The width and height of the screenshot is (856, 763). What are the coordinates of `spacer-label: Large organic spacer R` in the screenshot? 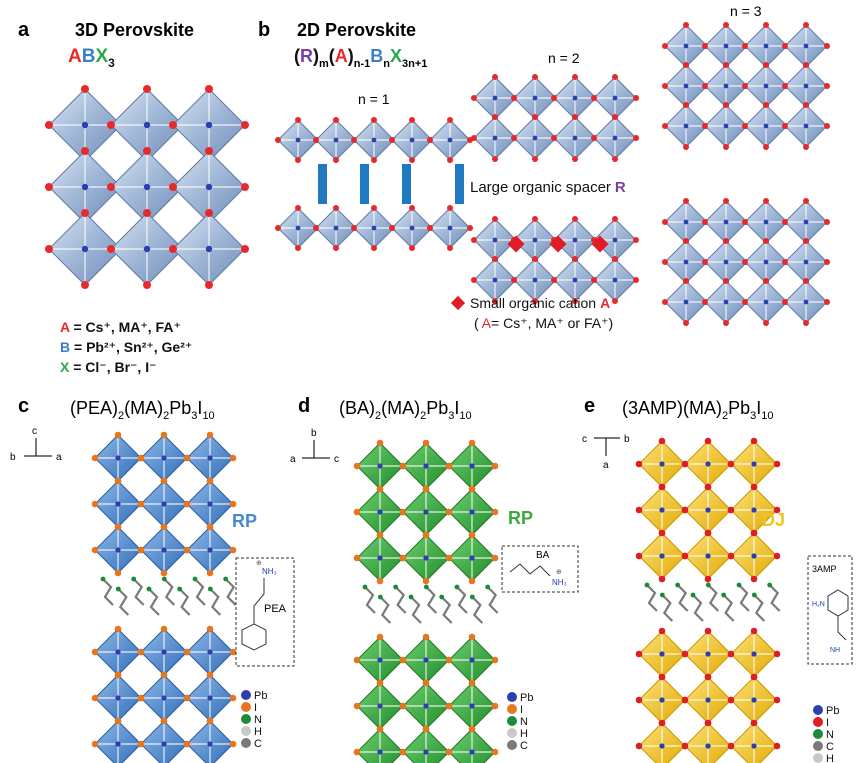 It's located at (548, 187).